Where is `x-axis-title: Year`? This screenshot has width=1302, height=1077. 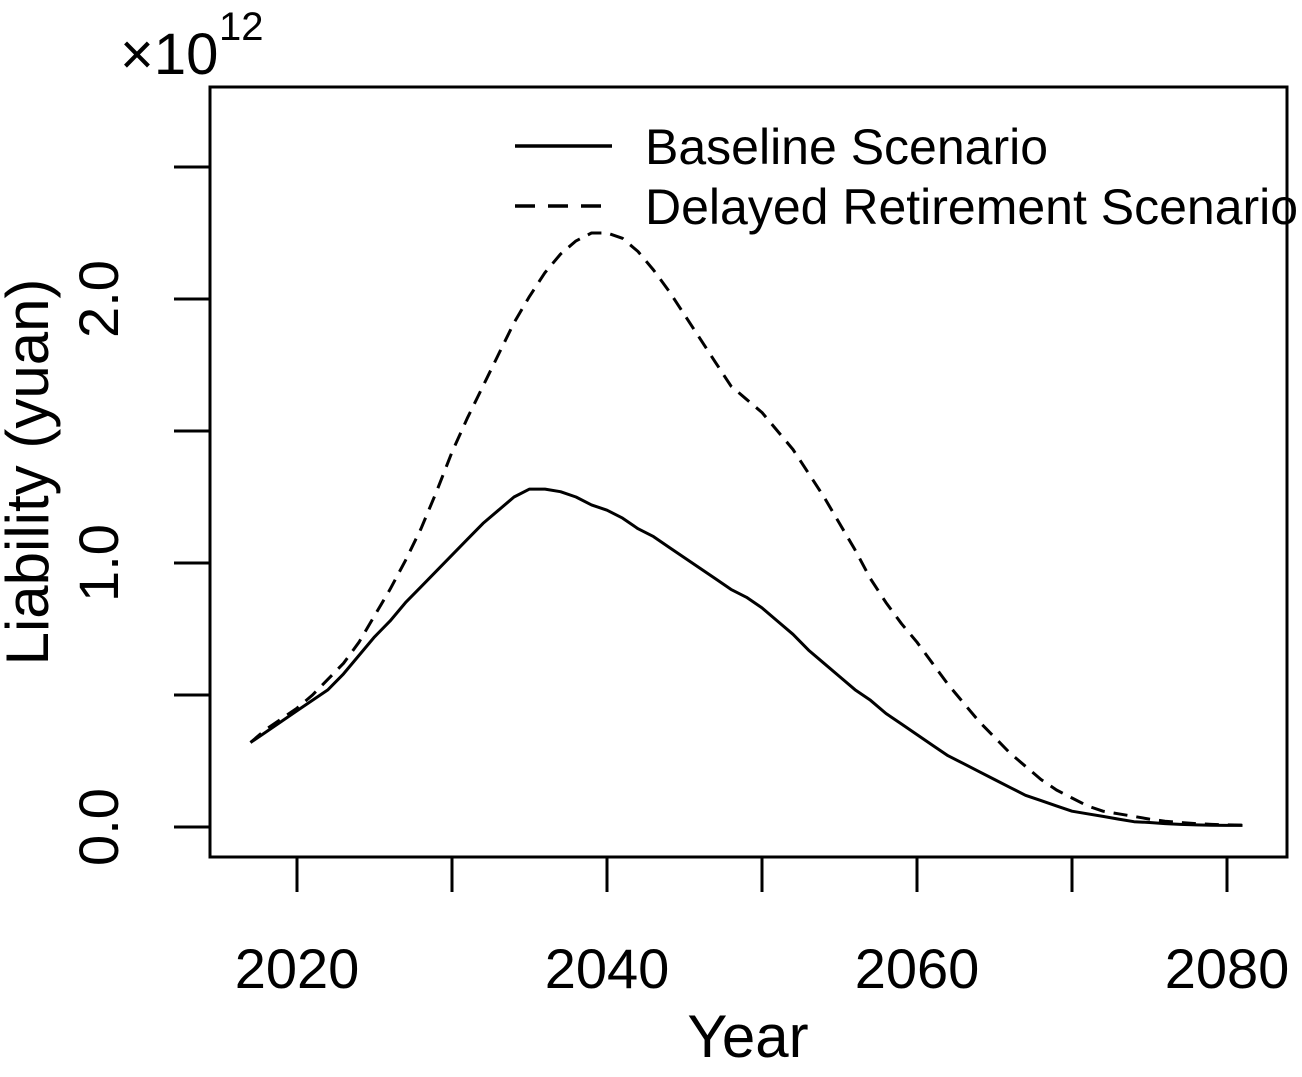 x-axis-title: Year is located at coordinates (747, 1036).